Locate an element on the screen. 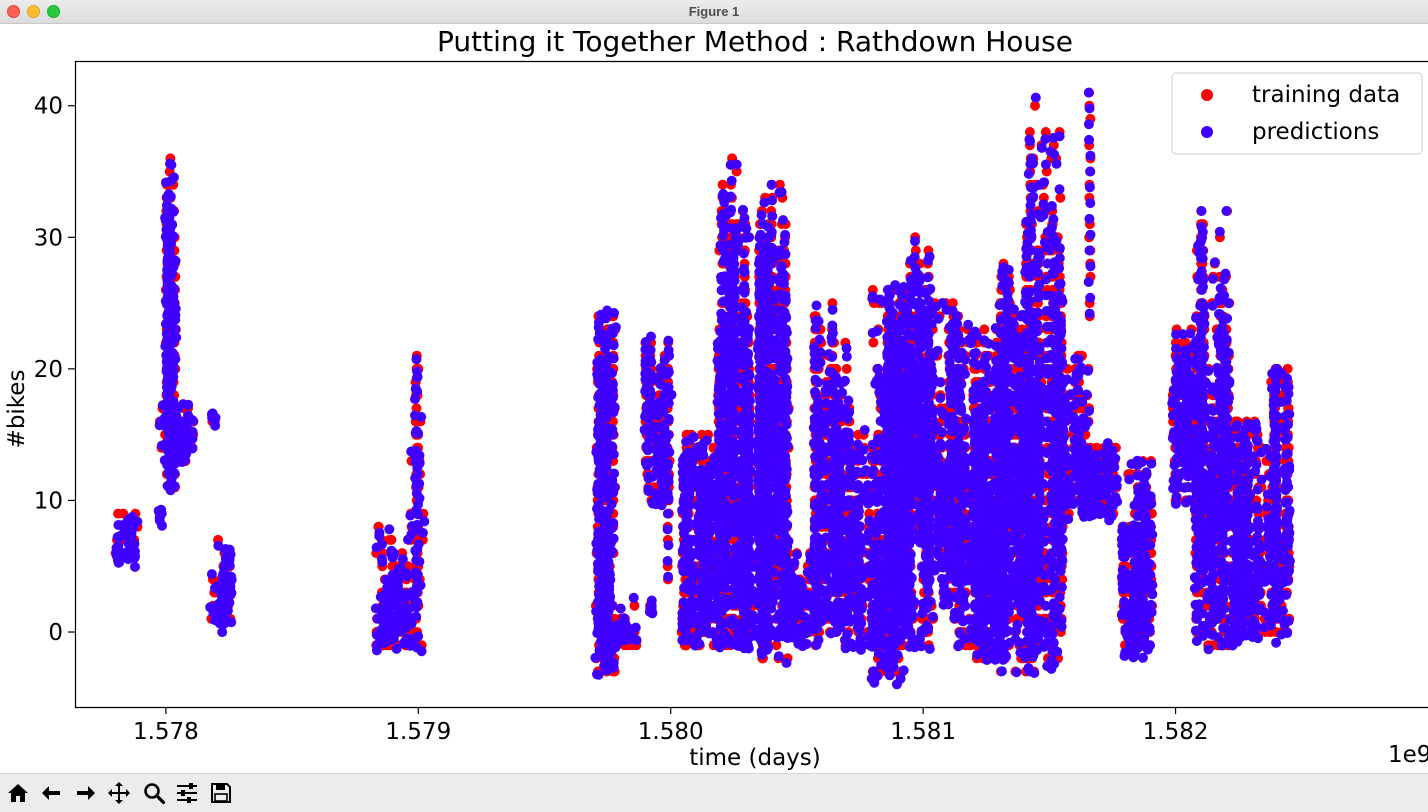 The height and width of the screenshot is (812, 1428). close-window-button is located at coordinates (13, 11).